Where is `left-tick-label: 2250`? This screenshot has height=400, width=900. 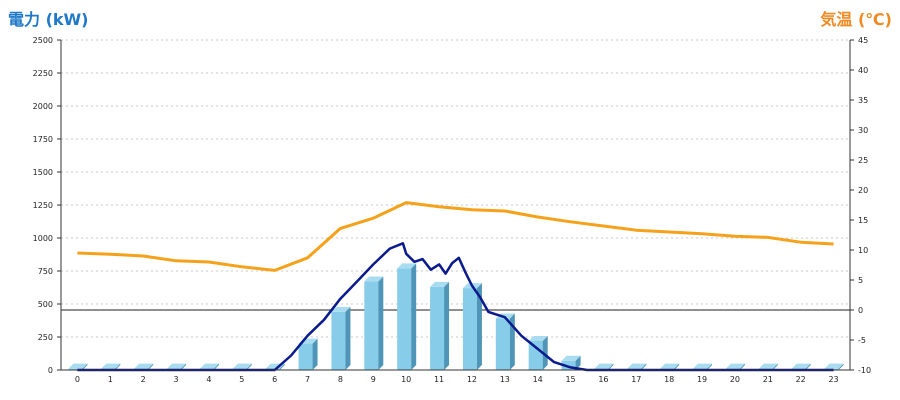 left-tick-label: 2250 is located at coordinates (43, 73).